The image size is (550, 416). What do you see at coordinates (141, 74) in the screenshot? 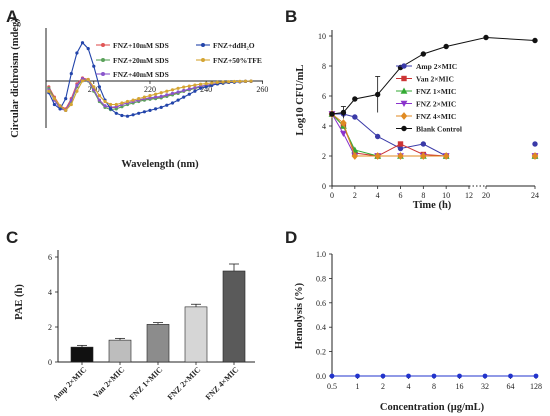
I see `panel-a-legend-label: FNZ+40mM SDS` at bounding box center [141, 74].